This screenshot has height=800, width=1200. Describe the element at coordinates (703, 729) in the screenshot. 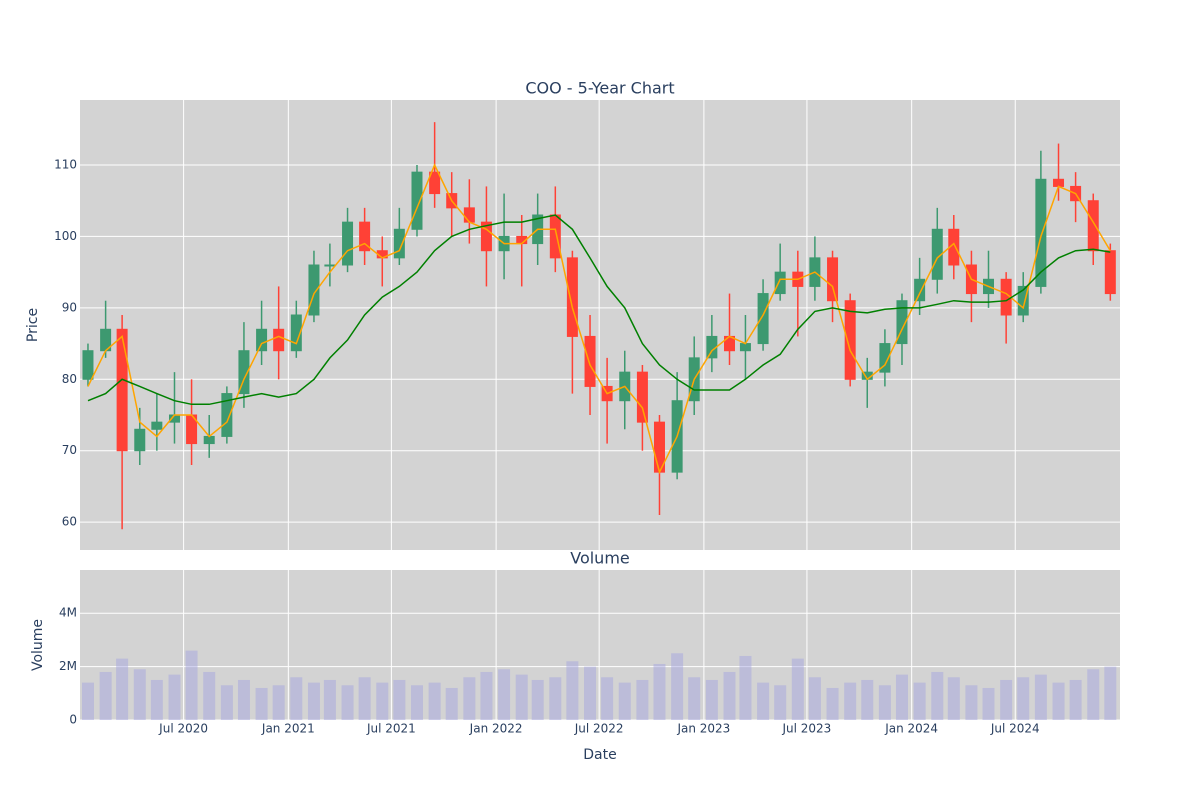

I see `x-tick-label: Jan 2023` at that location.